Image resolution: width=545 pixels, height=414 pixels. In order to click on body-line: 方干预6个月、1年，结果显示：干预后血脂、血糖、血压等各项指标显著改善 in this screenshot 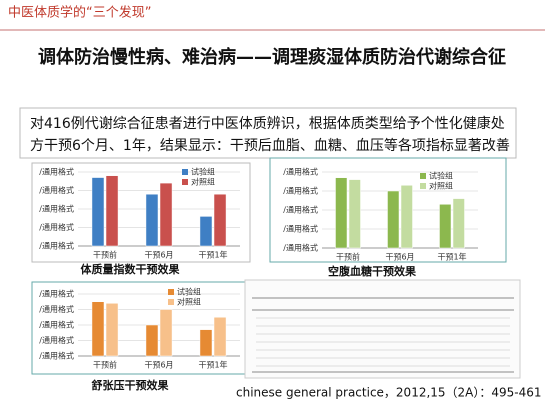, I will do `click(270, 145)`.